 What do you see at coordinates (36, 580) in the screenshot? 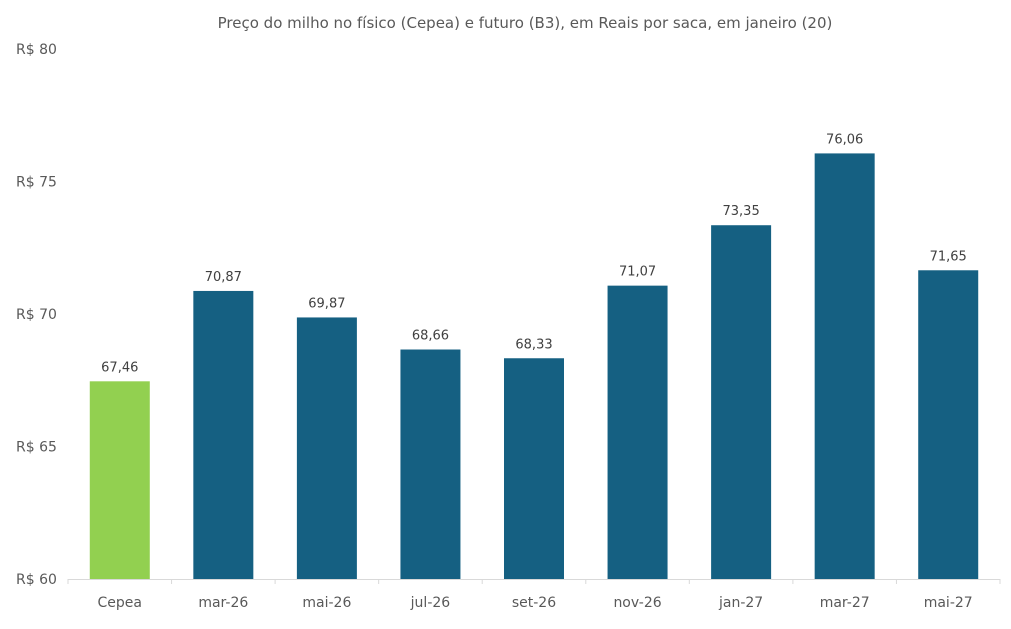
I see `y-tick-label: R$ 60` at bounding box center [36, 580].